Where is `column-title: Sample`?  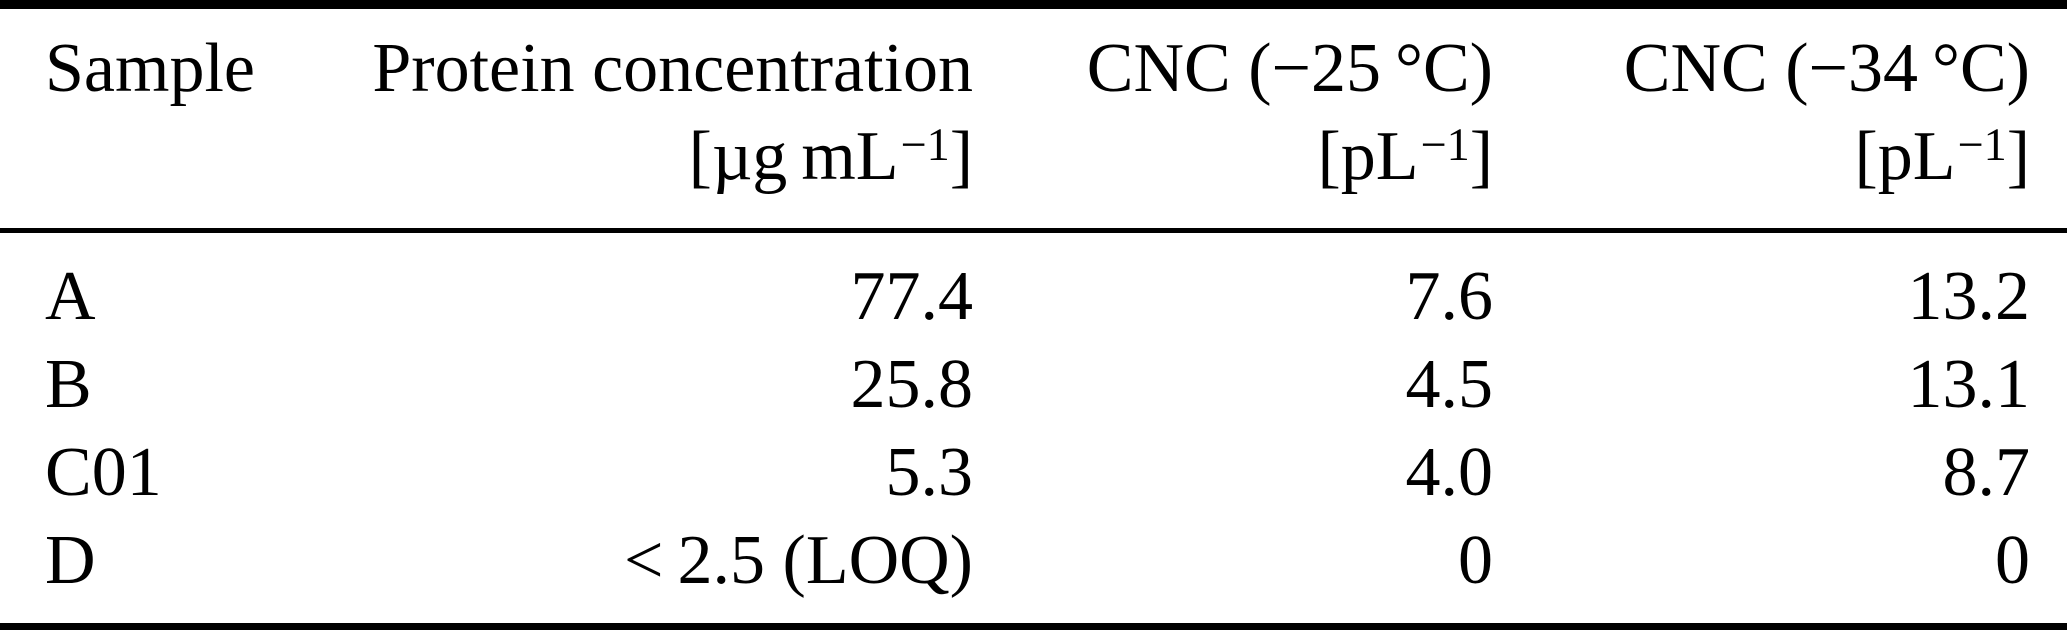
column-title: Sample is located at coordinates (150, 68).